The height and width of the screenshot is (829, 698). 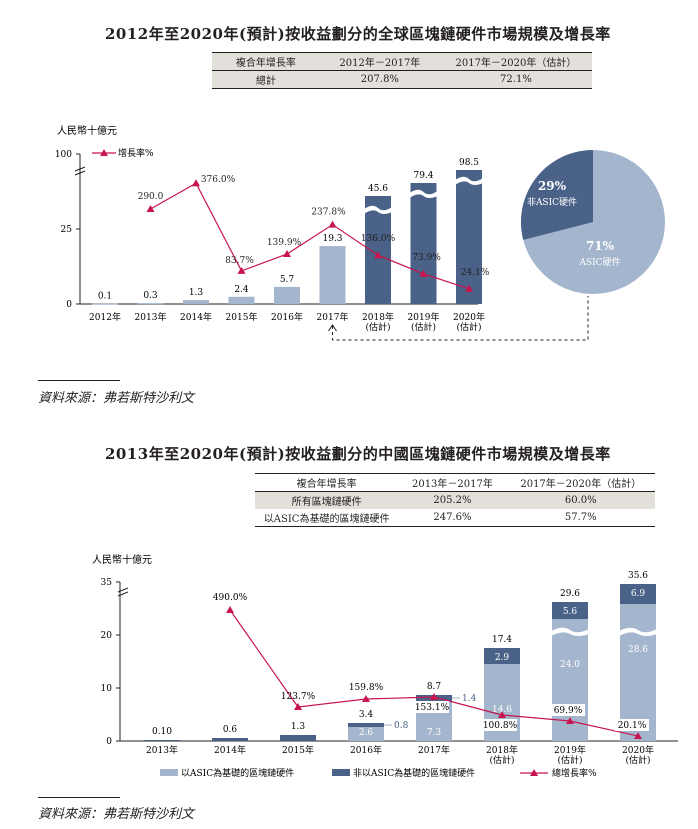 I want to click on table-header-cell: 2013年－2017年, so click(x=452, y=482).